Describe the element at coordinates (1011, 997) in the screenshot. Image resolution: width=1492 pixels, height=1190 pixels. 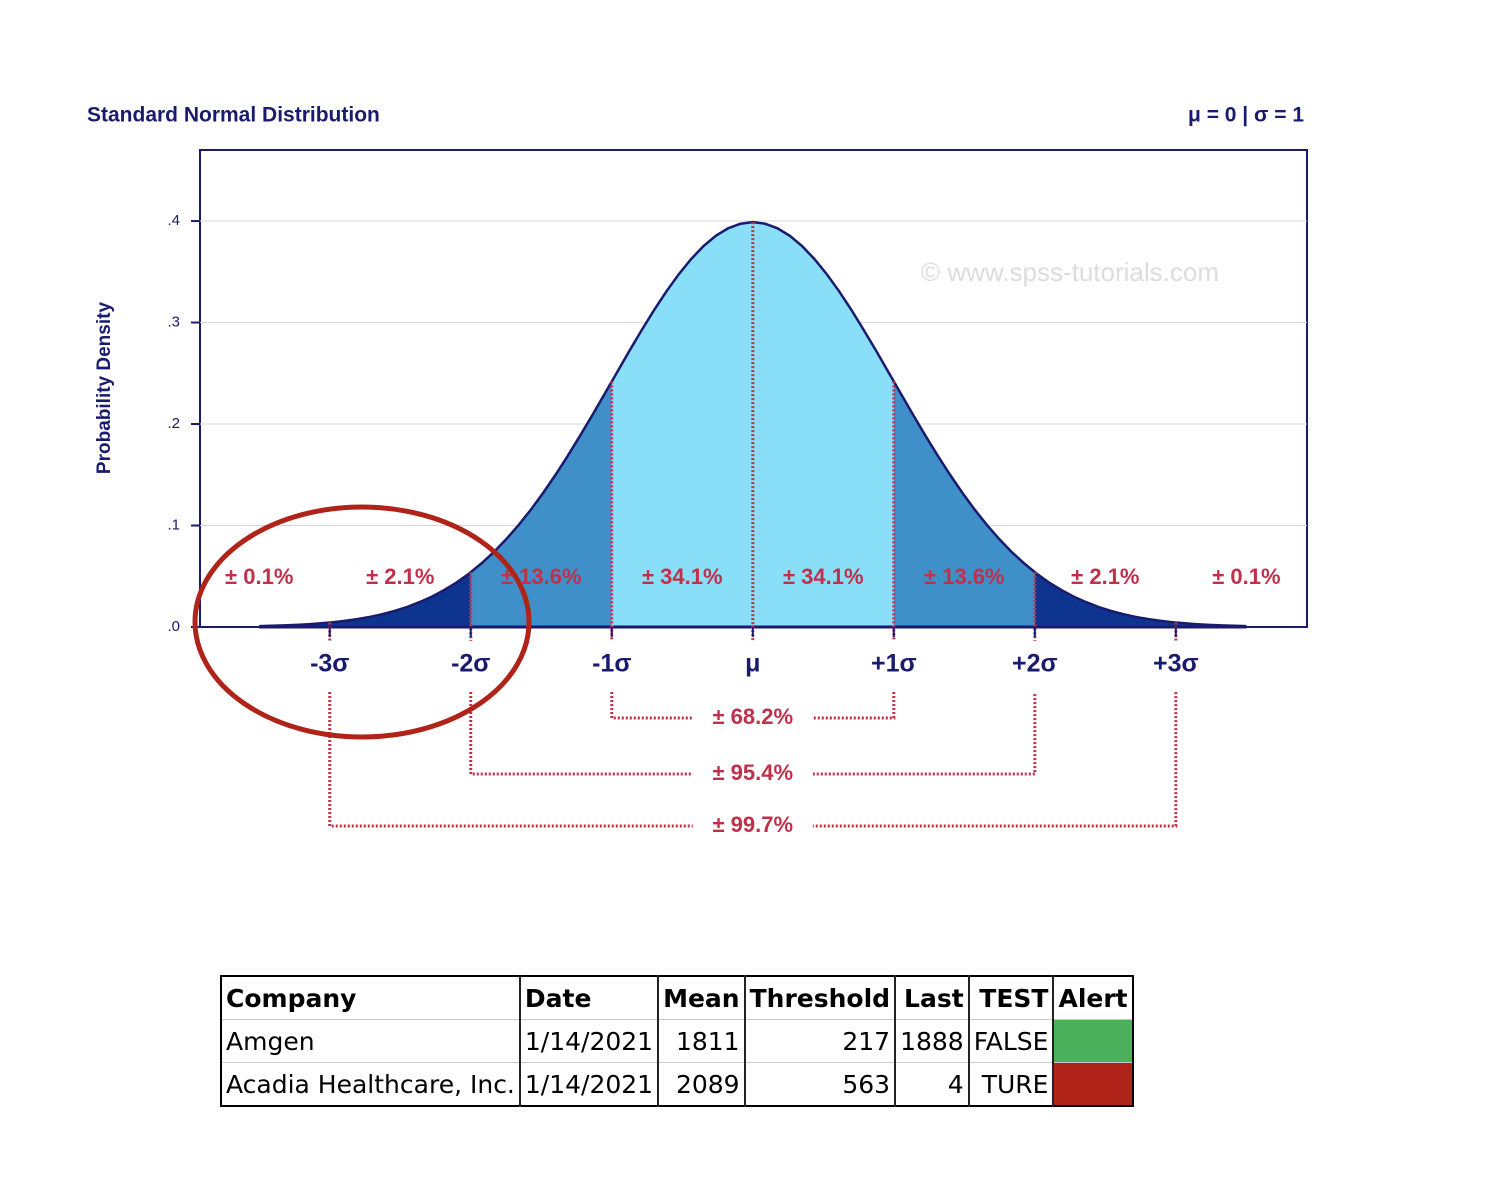
I see `column-header: TEST` at that location.